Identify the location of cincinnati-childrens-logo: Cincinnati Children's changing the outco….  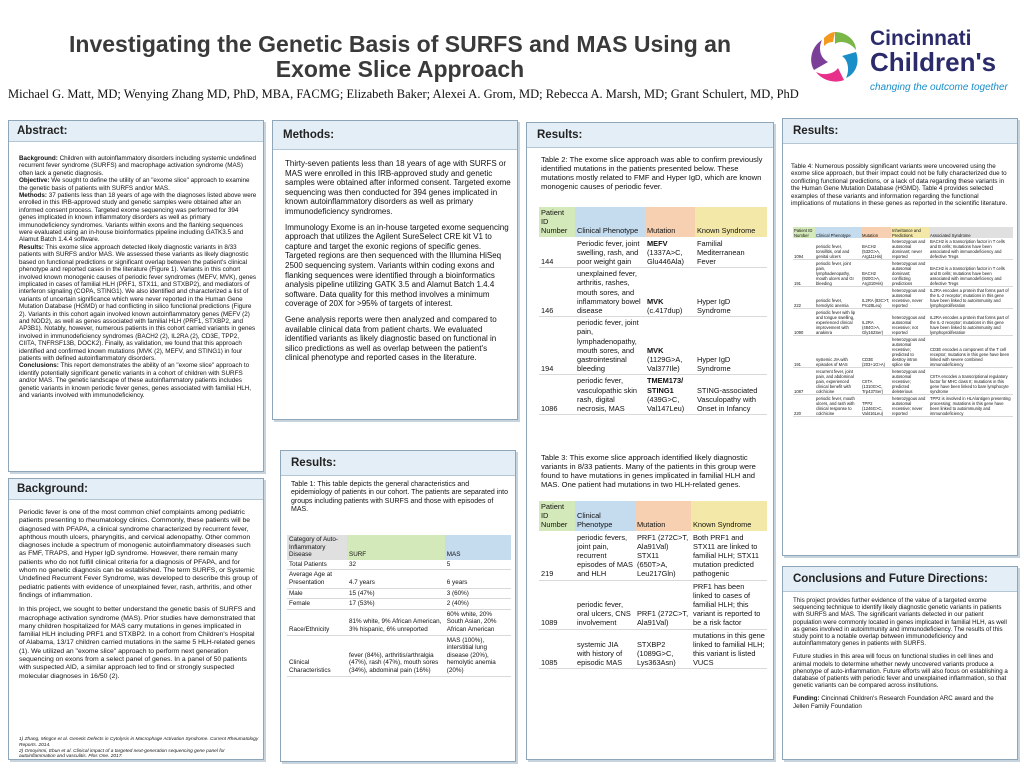
(913, 62).